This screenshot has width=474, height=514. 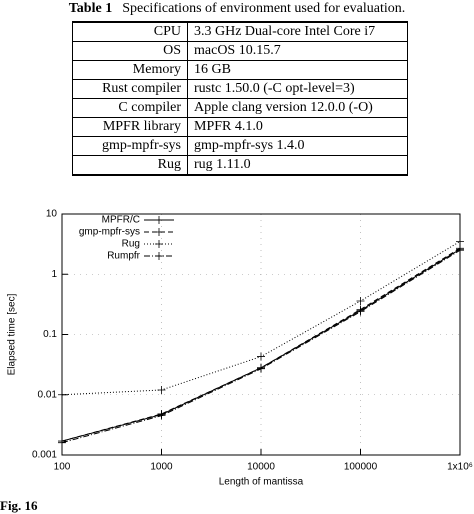 I want to click on y-tick-label: 10, so click(x=52, y=214).